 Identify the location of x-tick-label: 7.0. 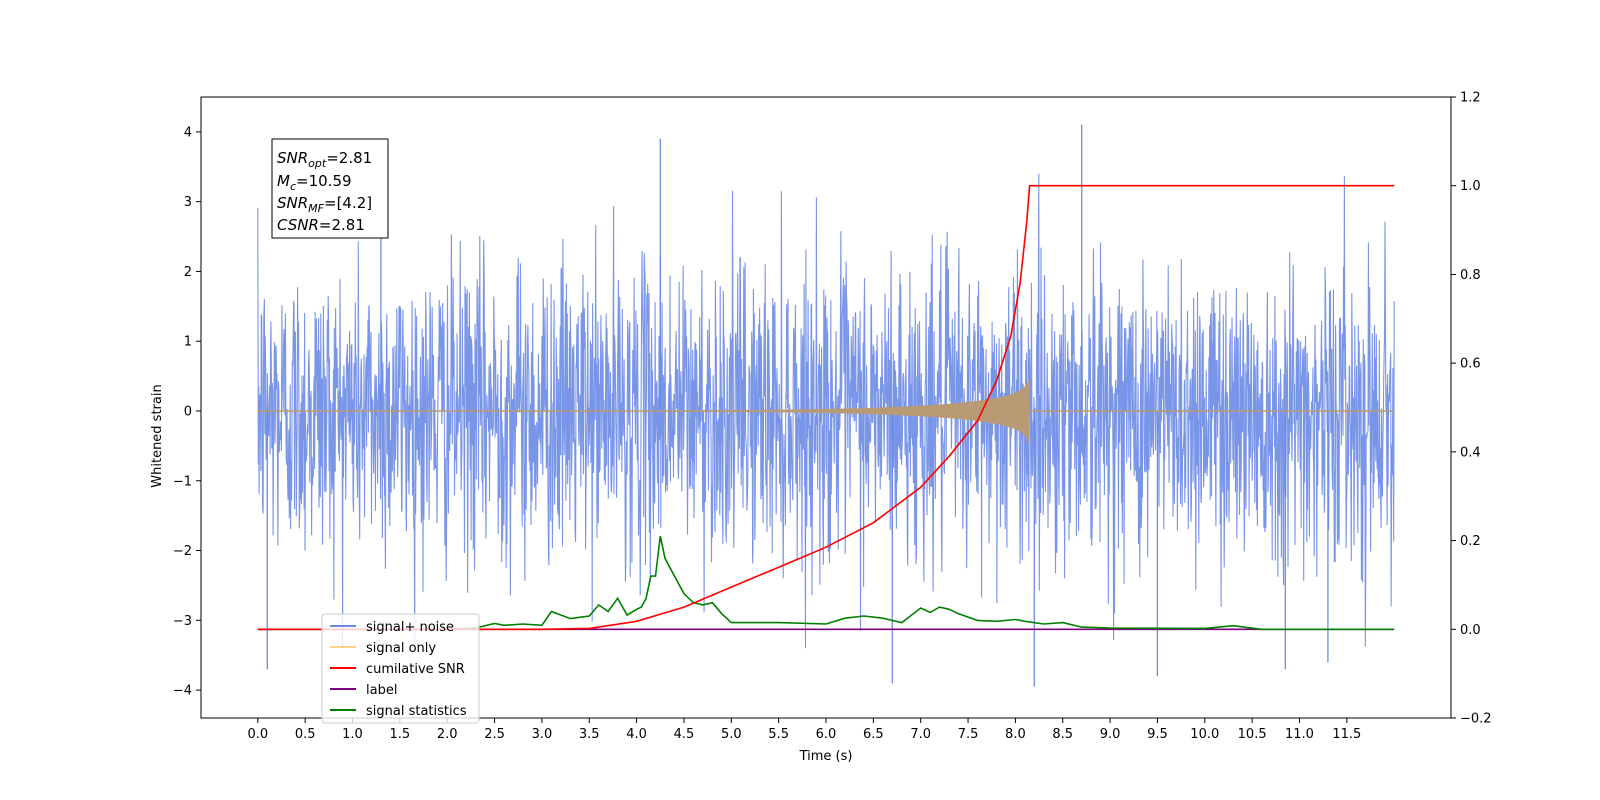
(920, 734).